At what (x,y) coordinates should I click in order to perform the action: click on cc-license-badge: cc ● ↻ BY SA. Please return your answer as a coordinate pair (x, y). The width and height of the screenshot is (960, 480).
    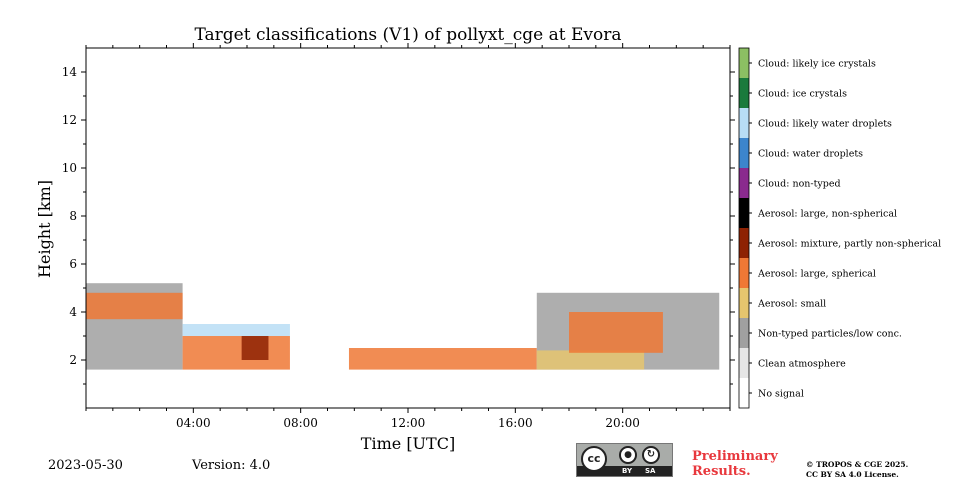
    Looking at the image, I should click on (624, 460).